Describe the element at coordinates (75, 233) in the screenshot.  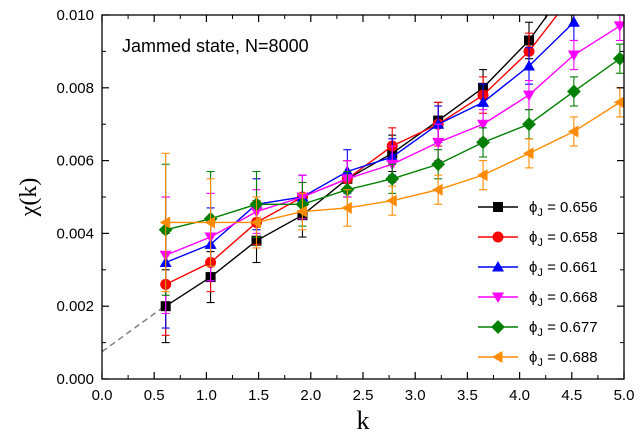
I see `y-tick-label: 0.004` at that location.